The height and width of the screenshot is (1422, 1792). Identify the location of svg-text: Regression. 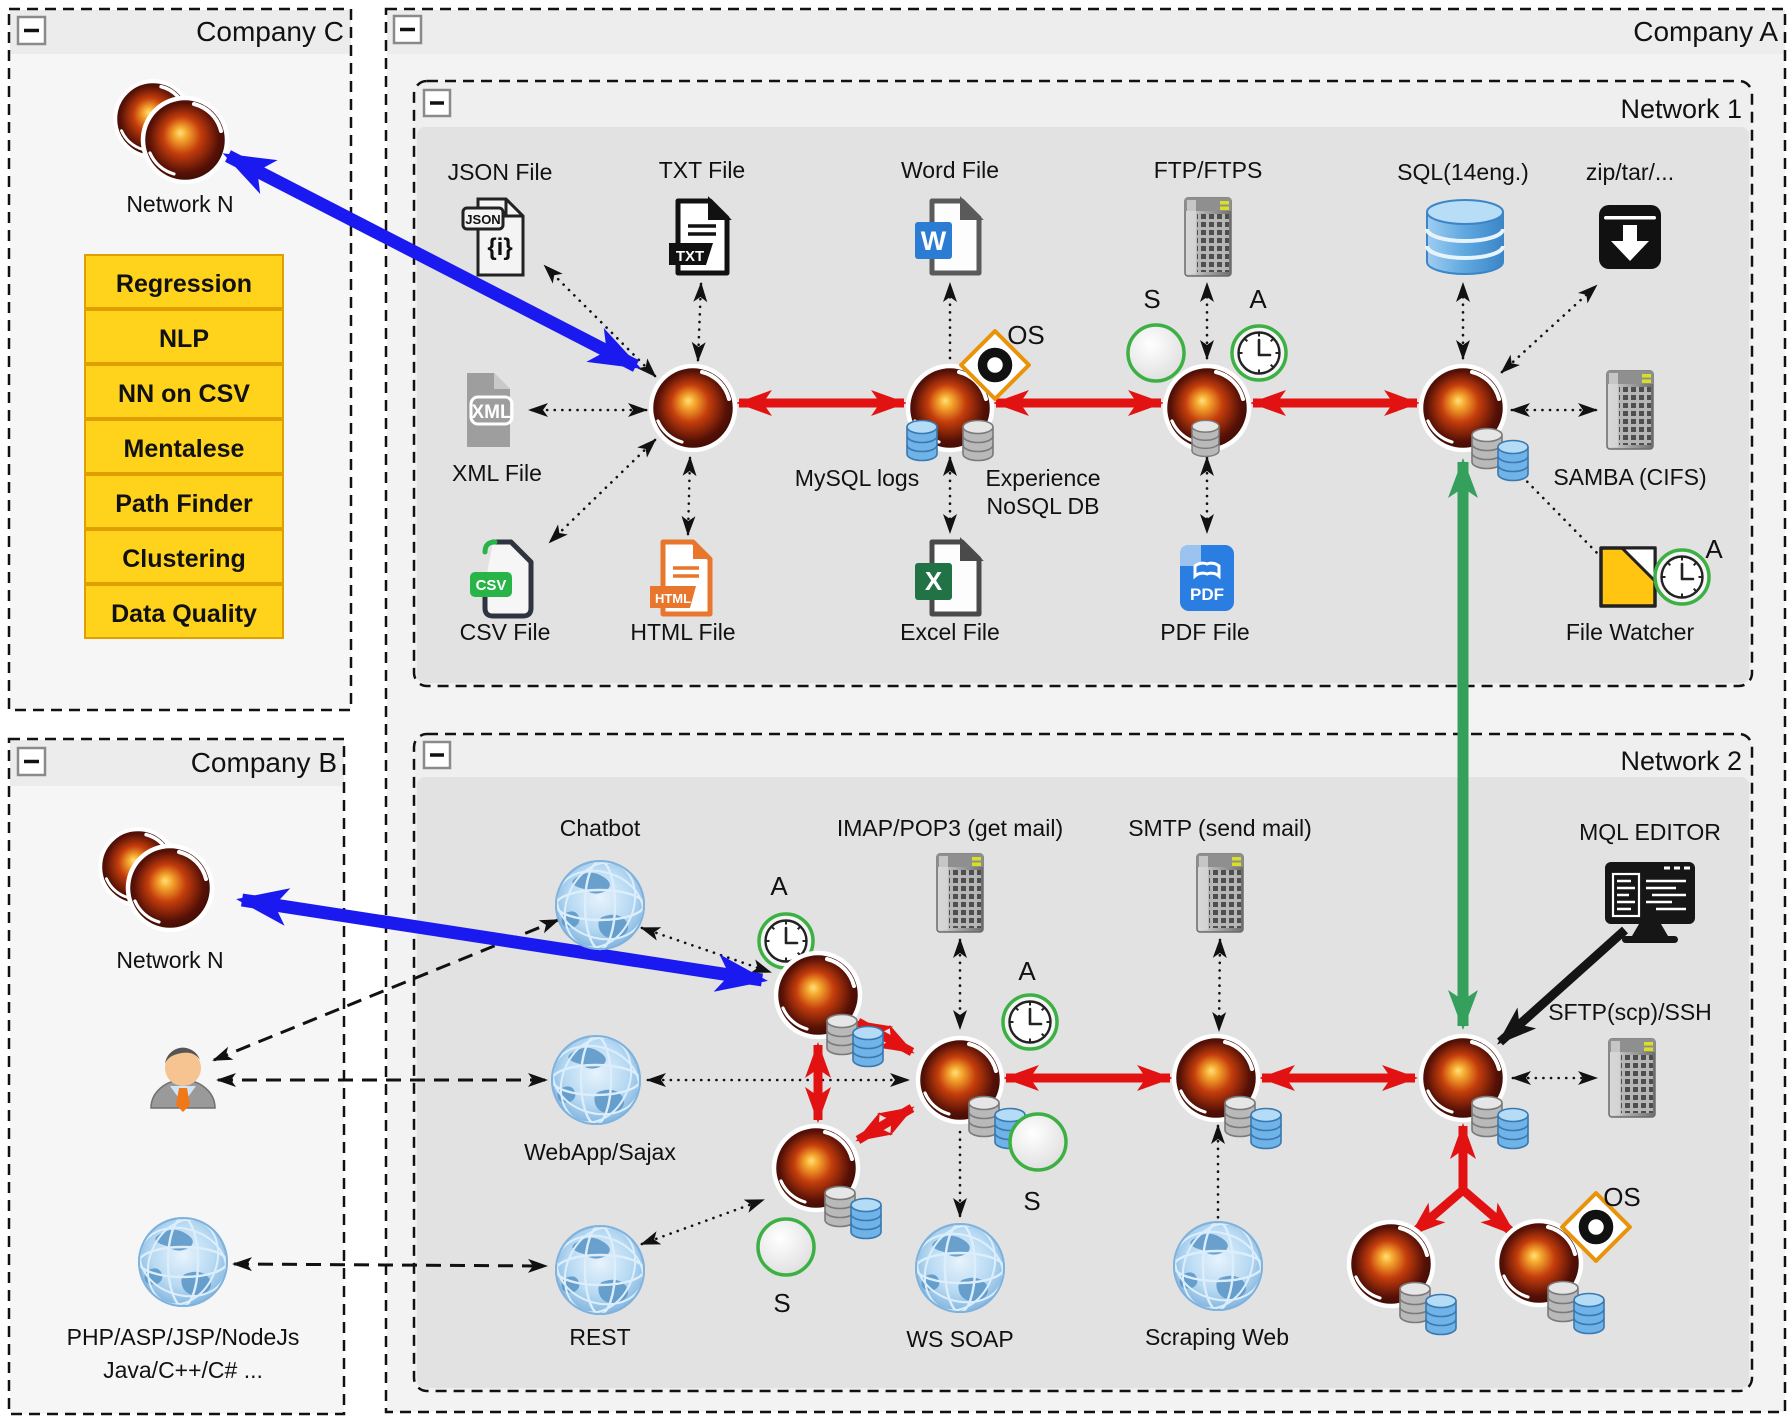
(184, 284).